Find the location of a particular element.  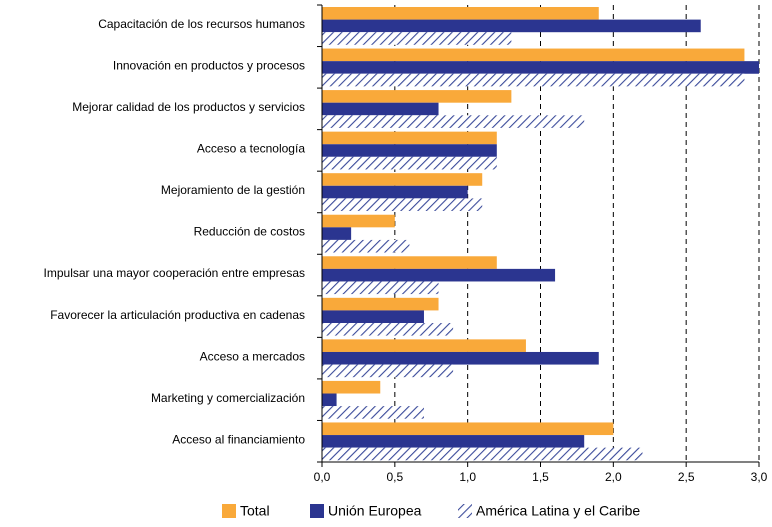

x-tick-label: 2,0 is located at coordinates (613, 477).